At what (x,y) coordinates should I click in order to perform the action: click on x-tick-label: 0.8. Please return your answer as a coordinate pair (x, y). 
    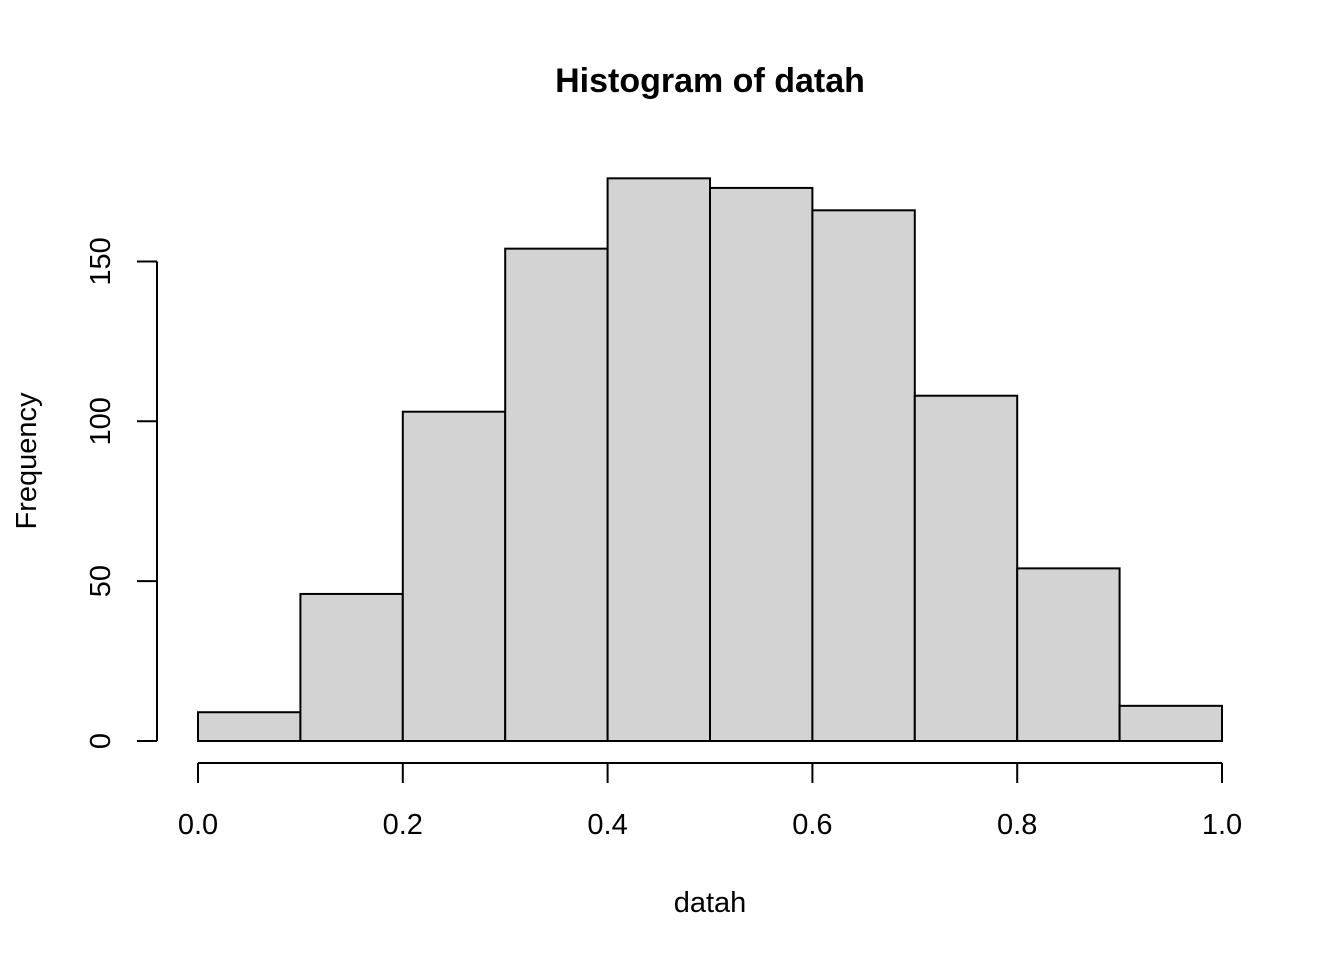
    Looking at the image, I should click on (1017, 825).